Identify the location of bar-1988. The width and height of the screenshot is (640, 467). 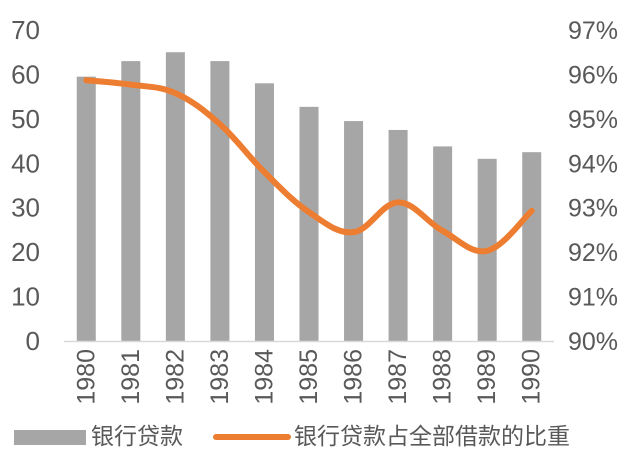
(442, 243).